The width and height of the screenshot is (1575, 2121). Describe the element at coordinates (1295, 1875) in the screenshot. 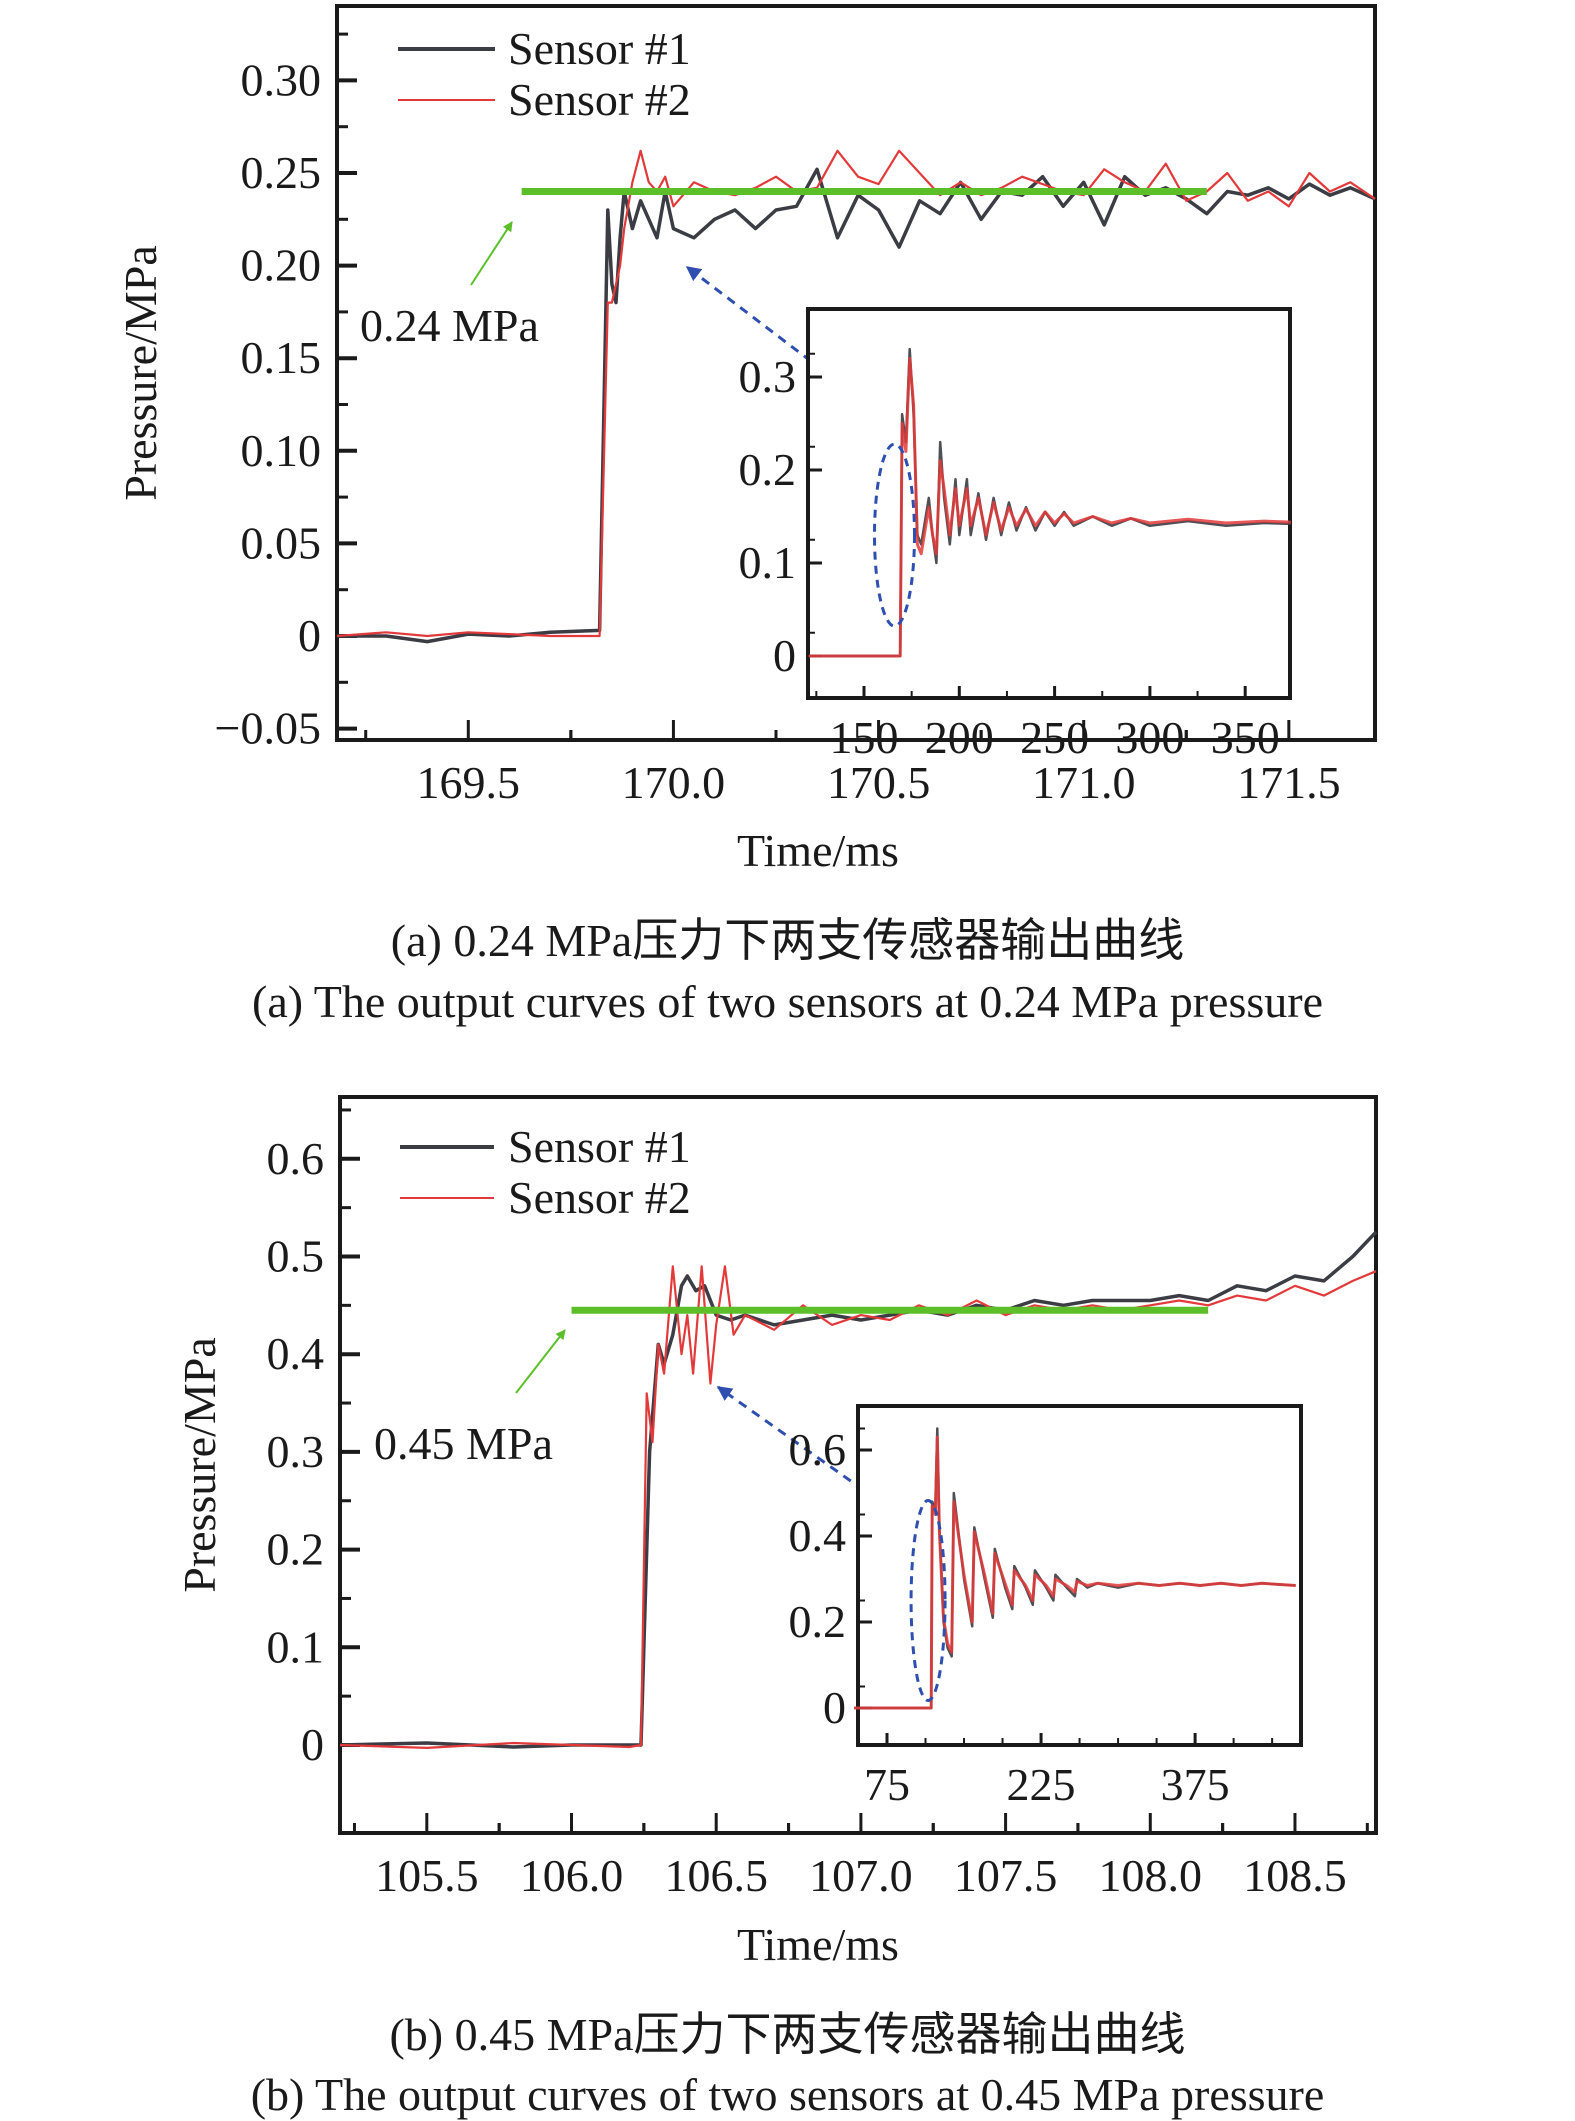

I see `x-tick-label: 108.5` at that location.